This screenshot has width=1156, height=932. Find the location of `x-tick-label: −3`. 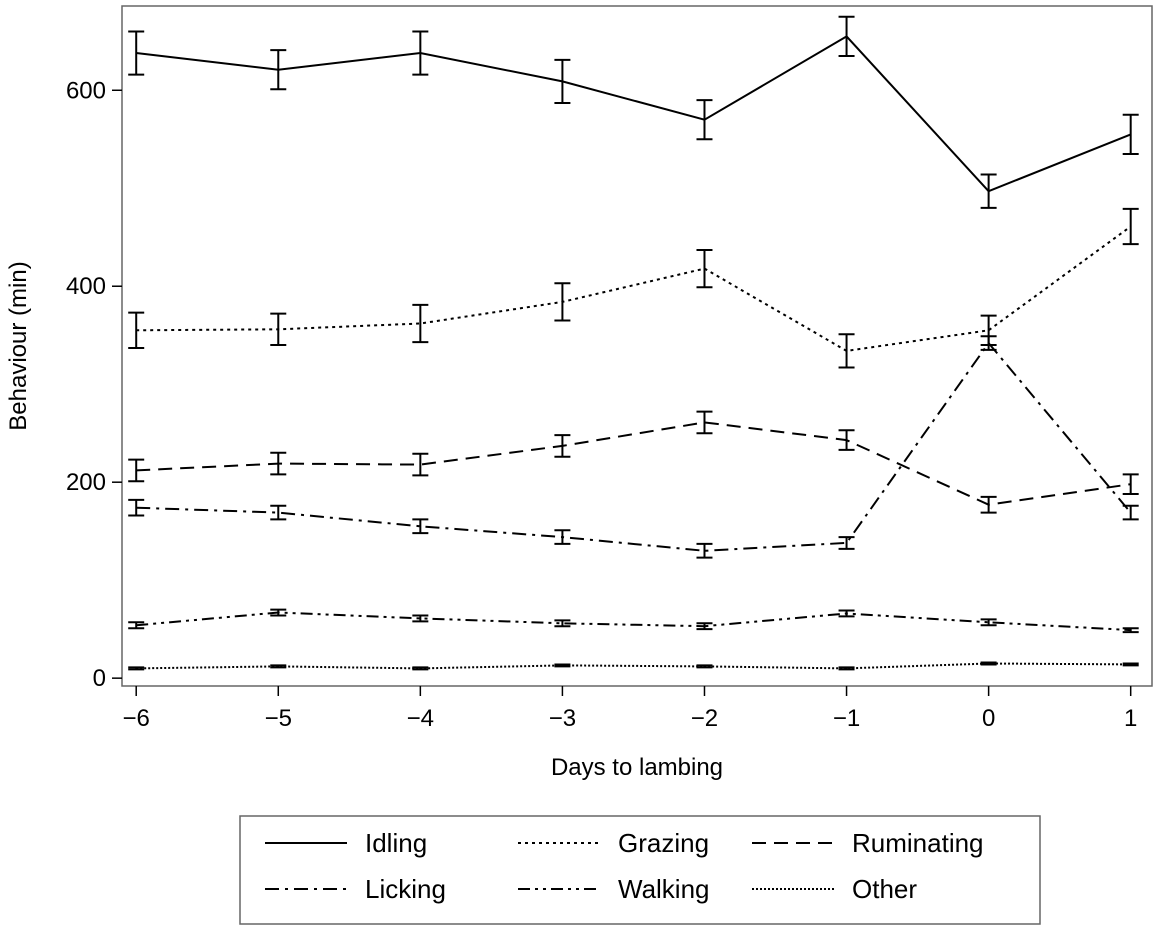

x-tick-label: −3 is located at coordinates (562, 718).